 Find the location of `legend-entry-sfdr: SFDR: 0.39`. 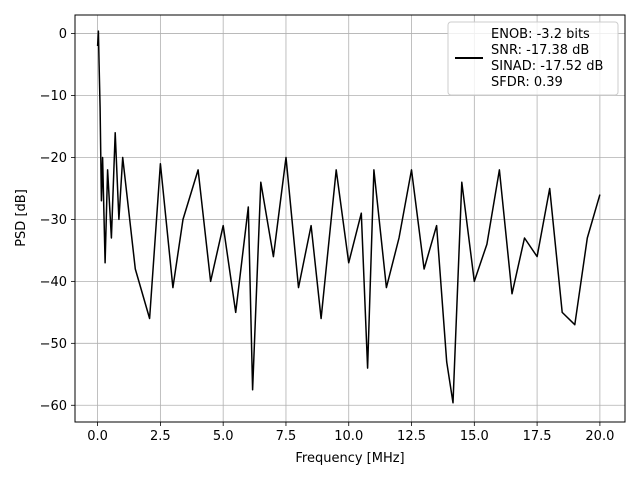

legend-entry-sfdr: SFDR: 0.39 is located at coordinates (527, 82).